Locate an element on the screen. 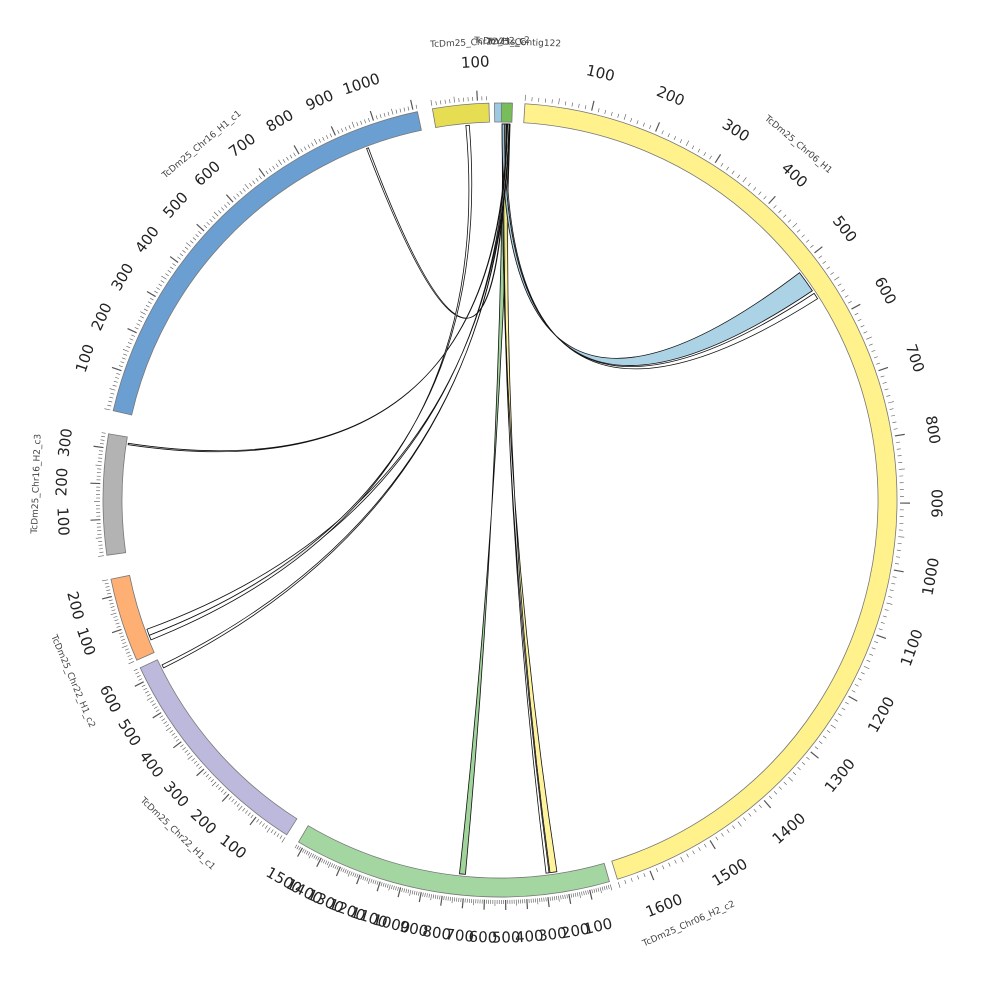 The width and height of the screenshot is (1000, 1000). chromosome-segment-chr16_h2 is located at coordinates (115, 494).